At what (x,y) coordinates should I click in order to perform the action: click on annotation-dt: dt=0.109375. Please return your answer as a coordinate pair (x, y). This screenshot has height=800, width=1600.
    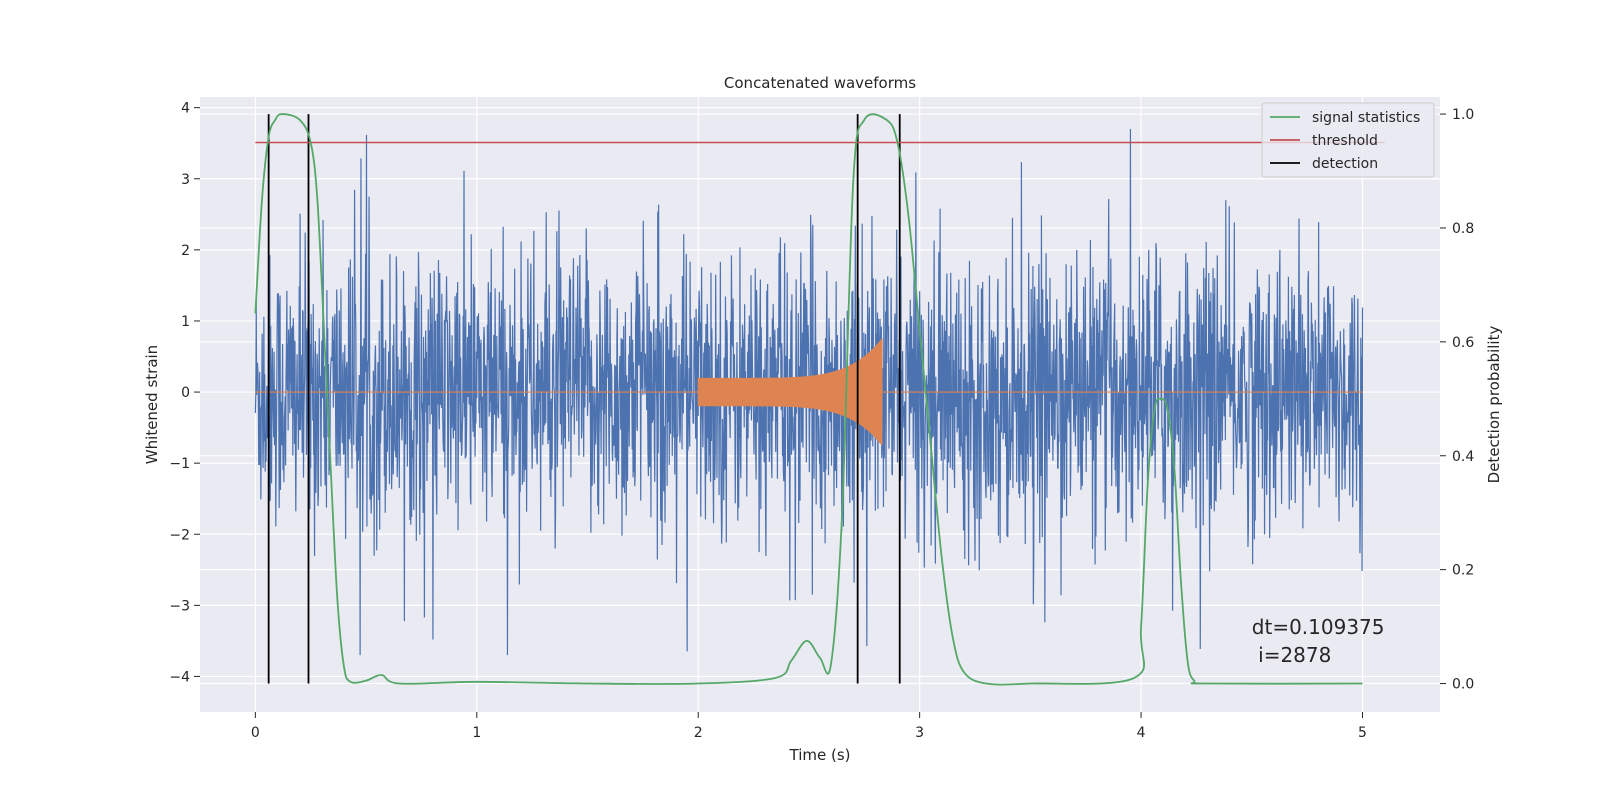
    Looking at the image, I should click on (1318, 627).